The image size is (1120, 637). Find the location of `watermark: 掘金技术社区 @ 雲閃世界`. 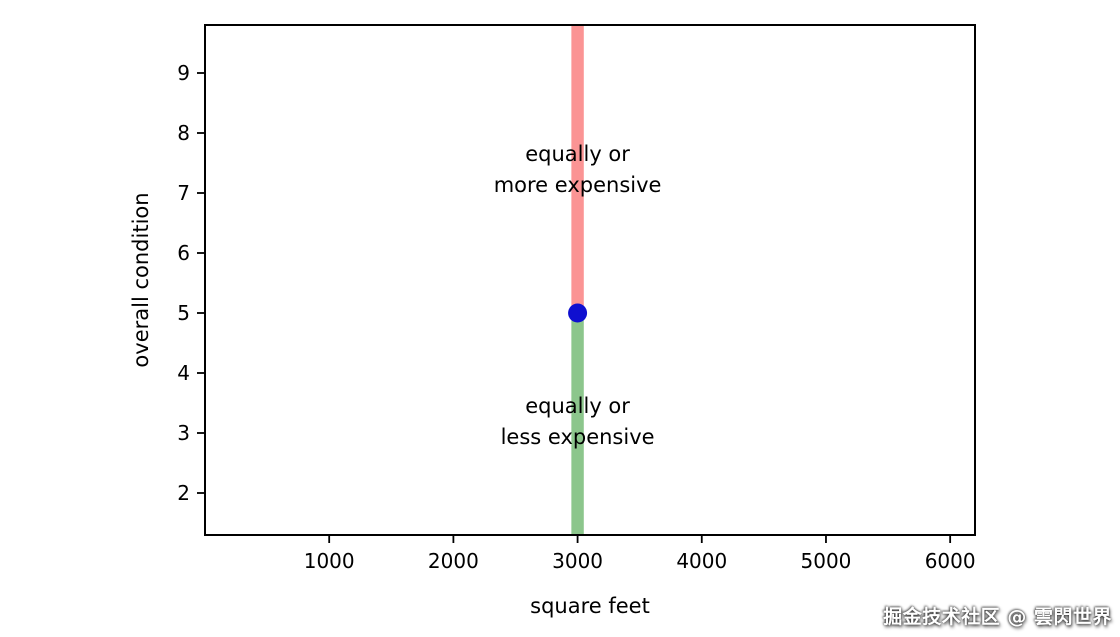

watermark: 掘金技术社区 @ 雲閃世界 is located at coordinates (997, 617).